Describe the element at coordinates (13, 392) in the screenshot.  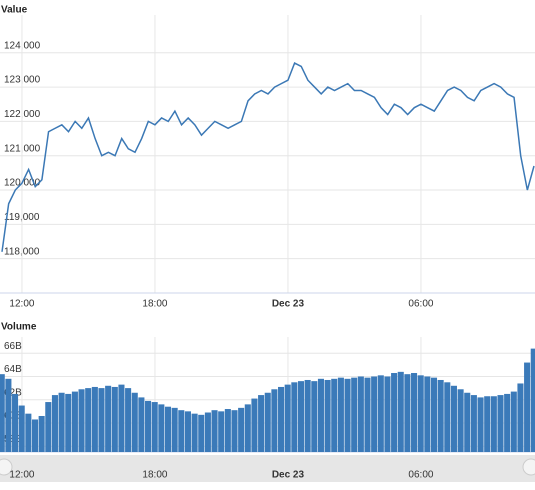
I see `y-tick-label: 62B` at that location.